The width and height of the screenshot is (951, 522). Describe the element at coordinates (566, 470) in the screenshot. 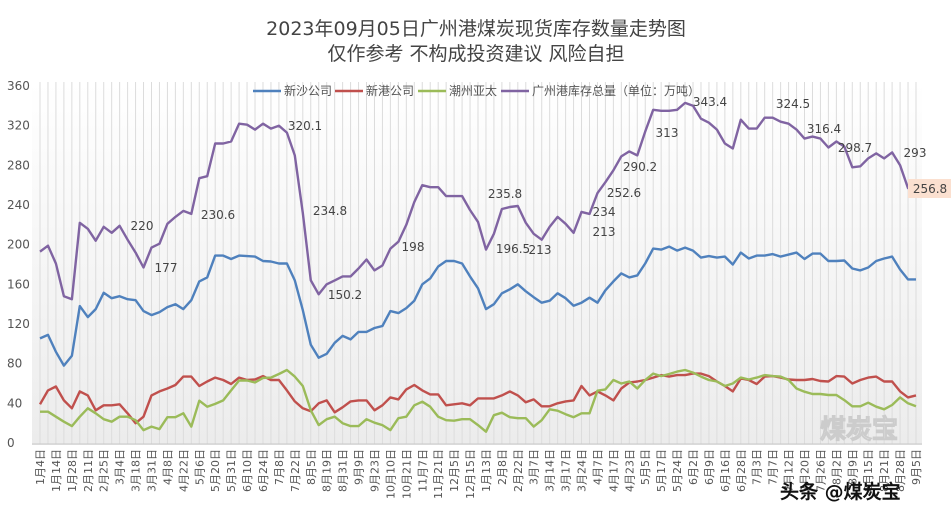

I see `x-tick-label: 3月17日` at that location.